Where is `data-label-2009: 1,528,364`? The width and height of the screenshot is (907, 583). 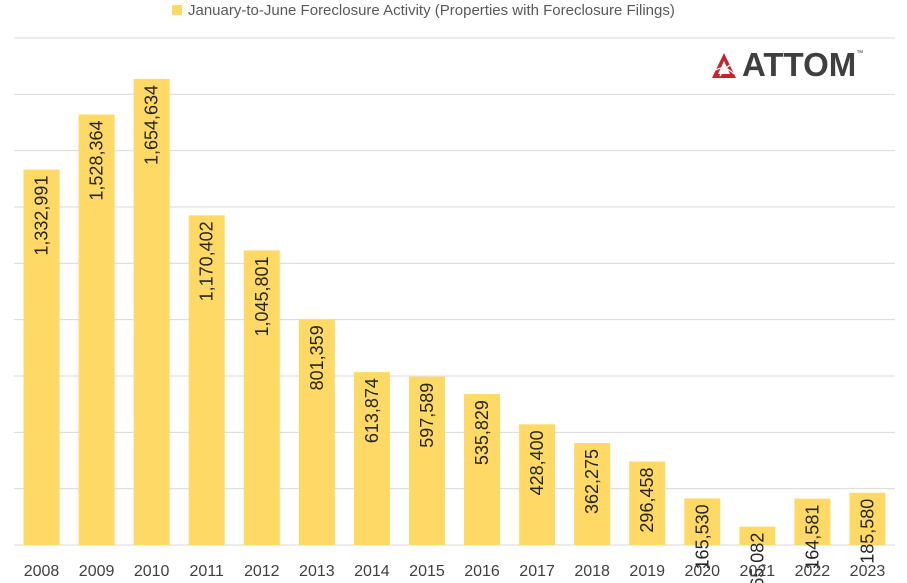 data-label-2009: 1,528,364 is located at coordinates (97, 161).